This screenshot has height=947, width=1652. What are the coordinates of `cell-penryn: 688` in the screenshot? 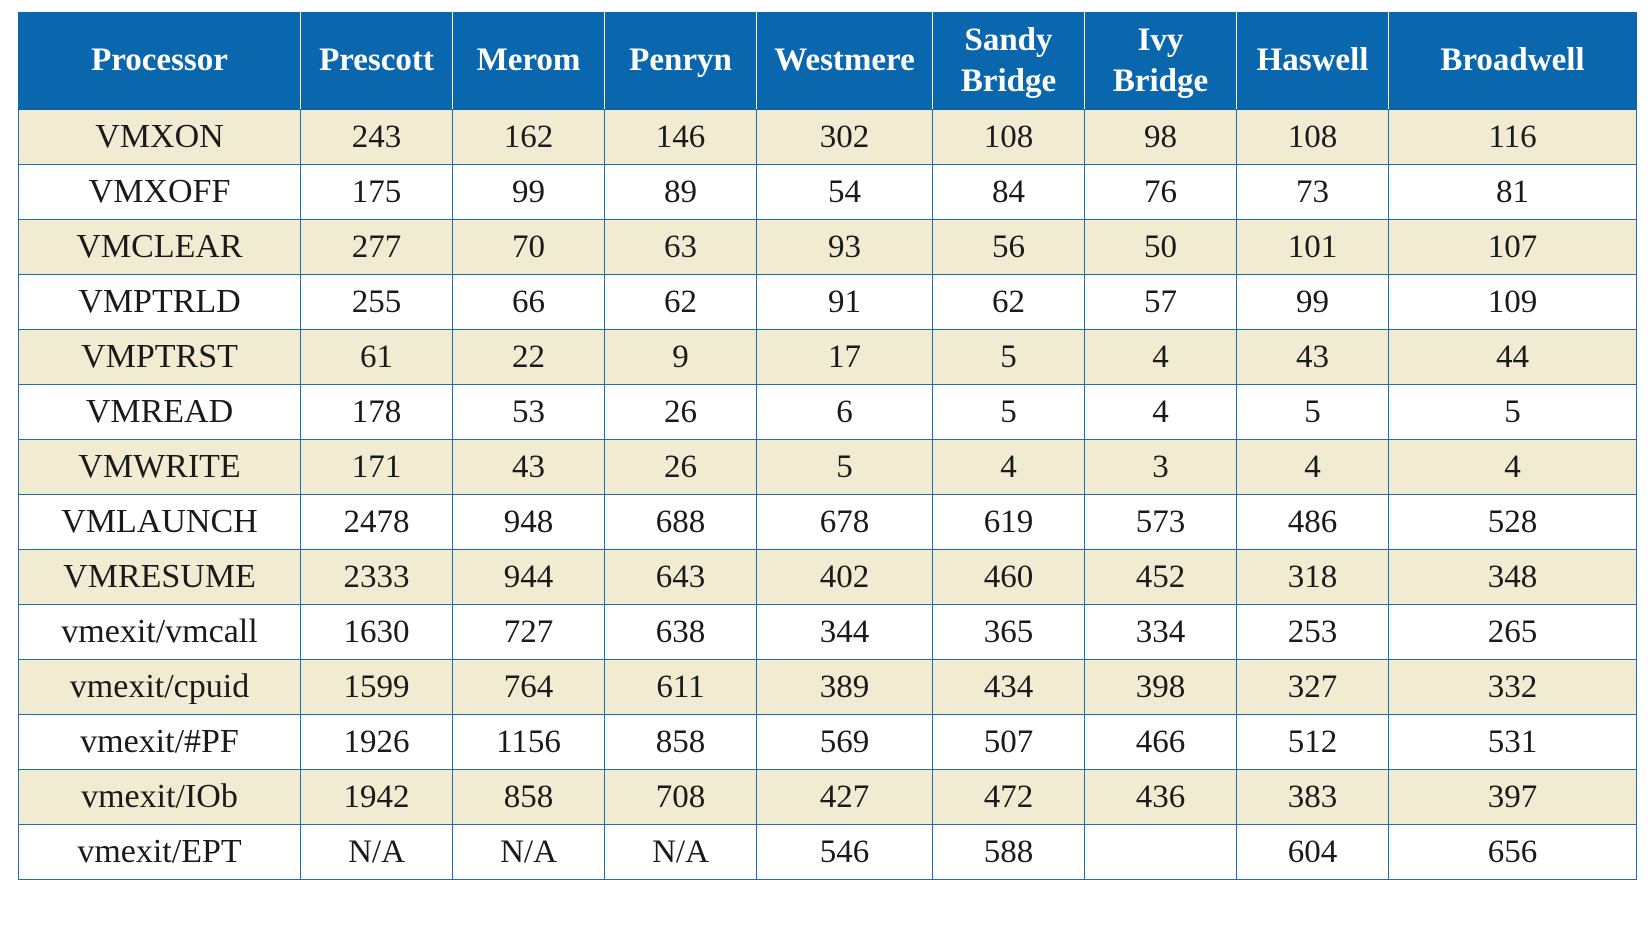 It's located at (680, 522).